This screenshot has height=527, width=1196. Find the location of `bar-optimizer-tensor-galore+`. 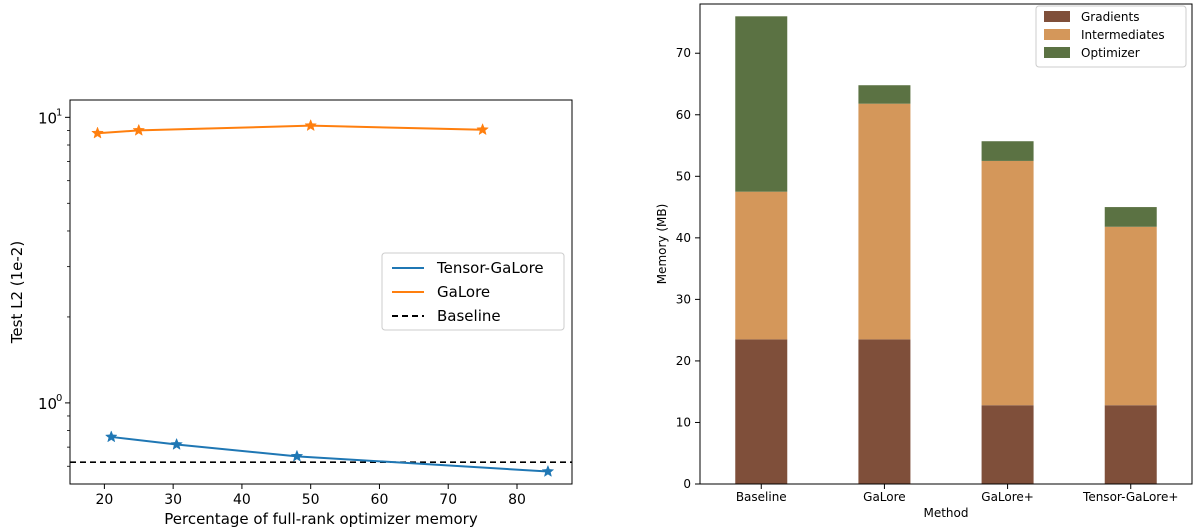

bar-optimizer-tensor-galore+ is located at coordinates (1130, 217).